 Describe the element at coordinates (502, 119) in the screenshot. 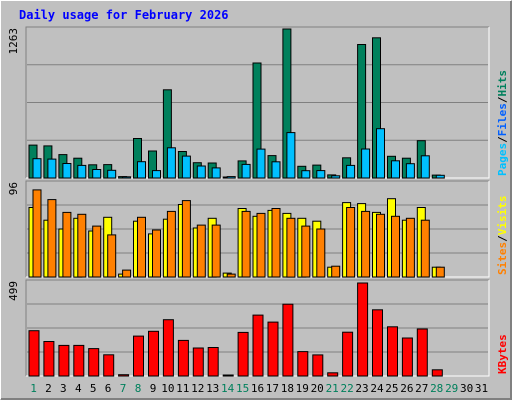

I see `legend-item: Files` at that location.